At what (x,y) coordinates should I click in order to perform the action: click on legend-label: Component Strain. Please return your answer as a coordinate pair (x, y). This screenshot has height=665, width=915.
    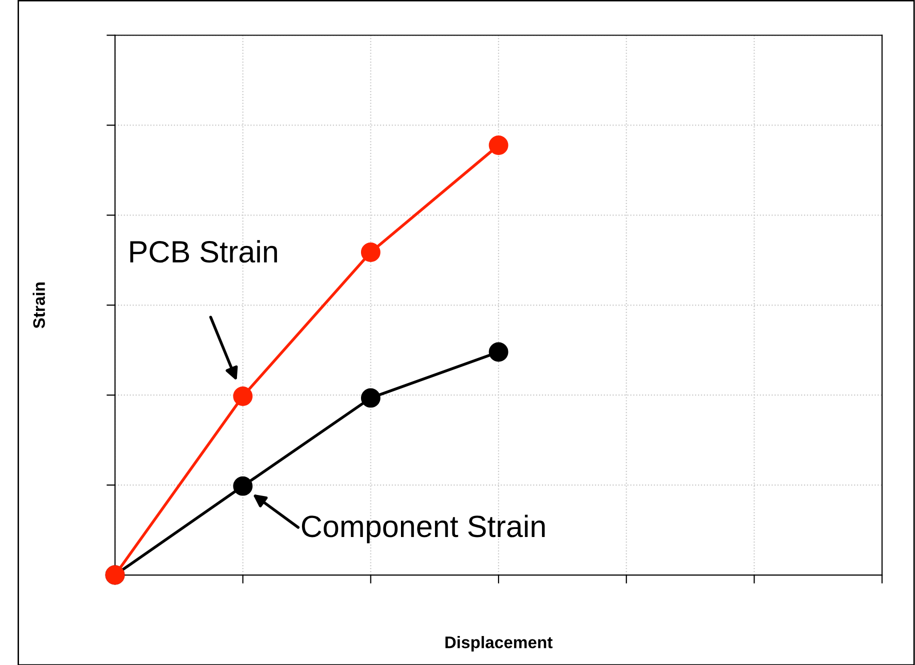
    Looking at the image, I should click on (423, 529).